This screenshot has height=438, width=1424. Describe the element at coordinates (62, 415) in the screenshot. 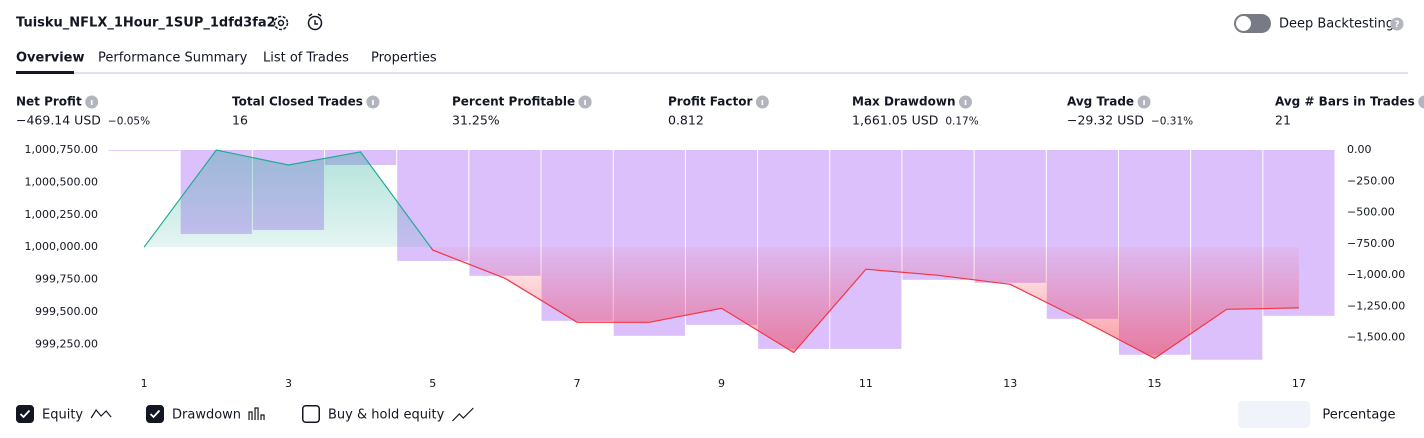

I see `option-label: Equity` at that location.